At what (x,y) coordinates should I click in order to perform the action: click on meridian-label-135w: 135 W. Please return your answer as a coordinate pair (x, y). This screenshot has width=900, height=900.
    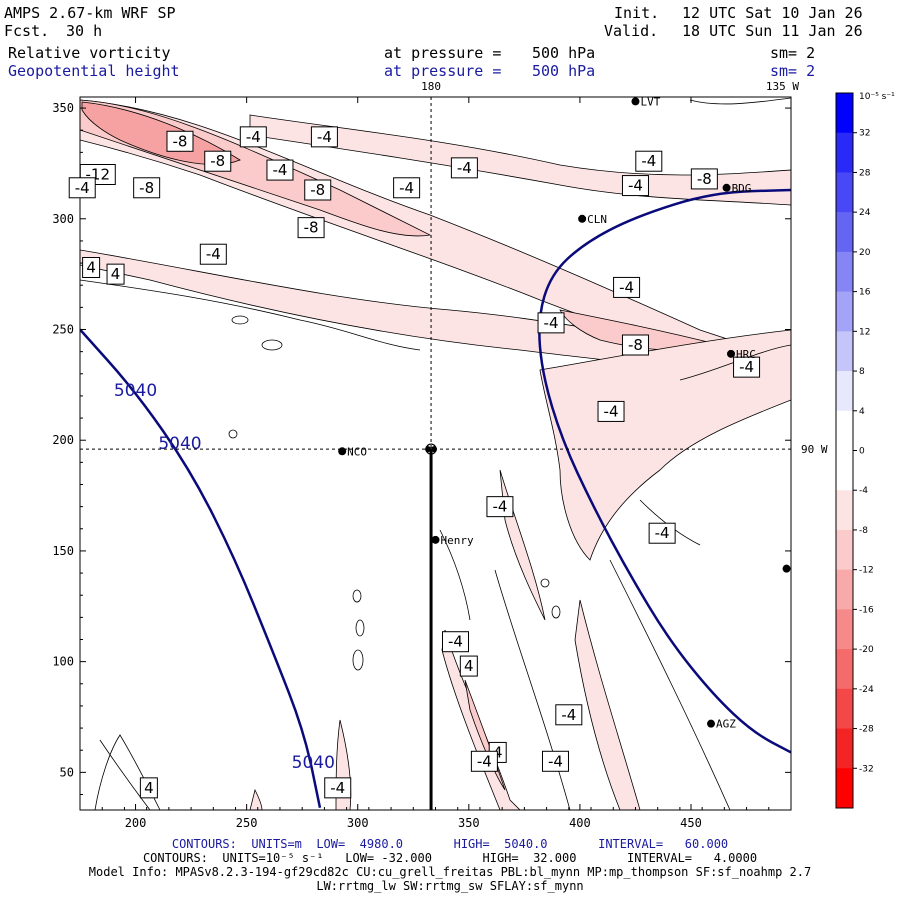
    Looking at the image, I should click on (782, 86).